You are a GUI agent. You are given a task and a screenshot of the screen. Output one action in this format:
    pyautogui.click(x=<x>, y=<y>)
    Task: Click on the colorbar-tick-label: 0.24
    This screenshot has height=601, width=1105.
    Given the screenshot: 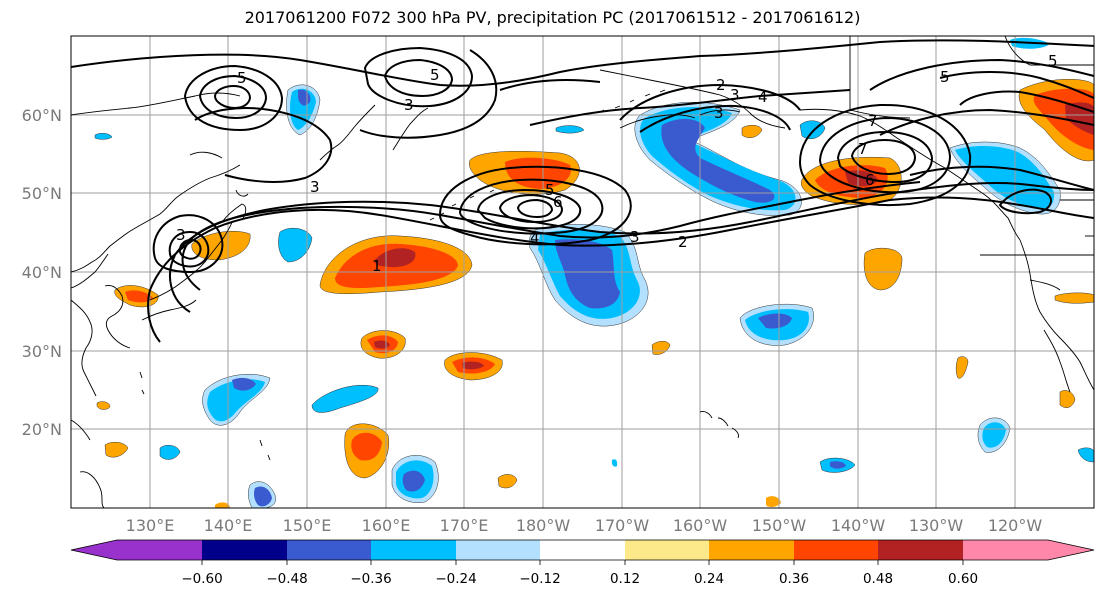 What is the action you would take?
    pyautogui.click(x=709, y=579)
    